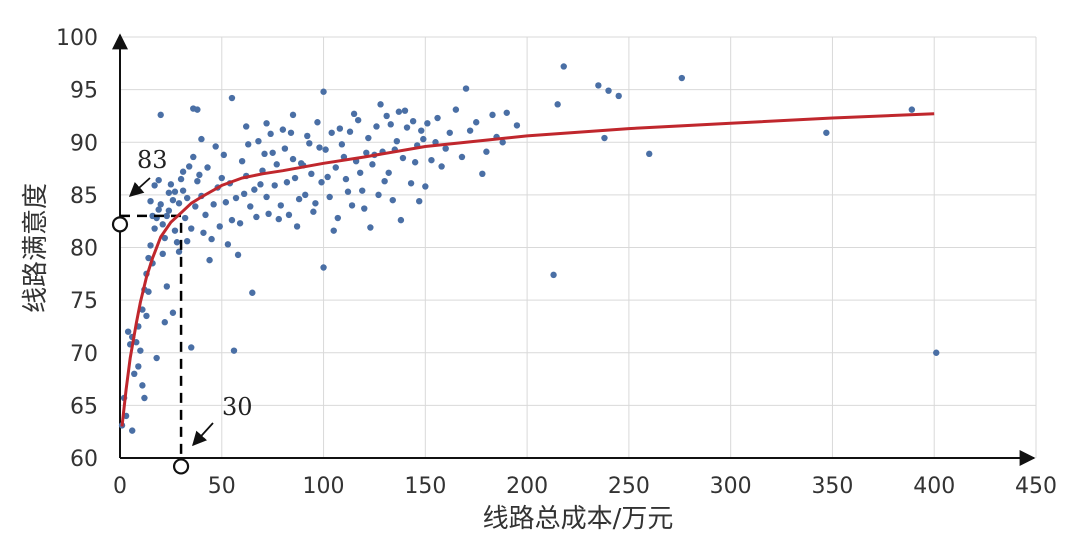  I want to click on x-marker-circle, so click(181, 466).